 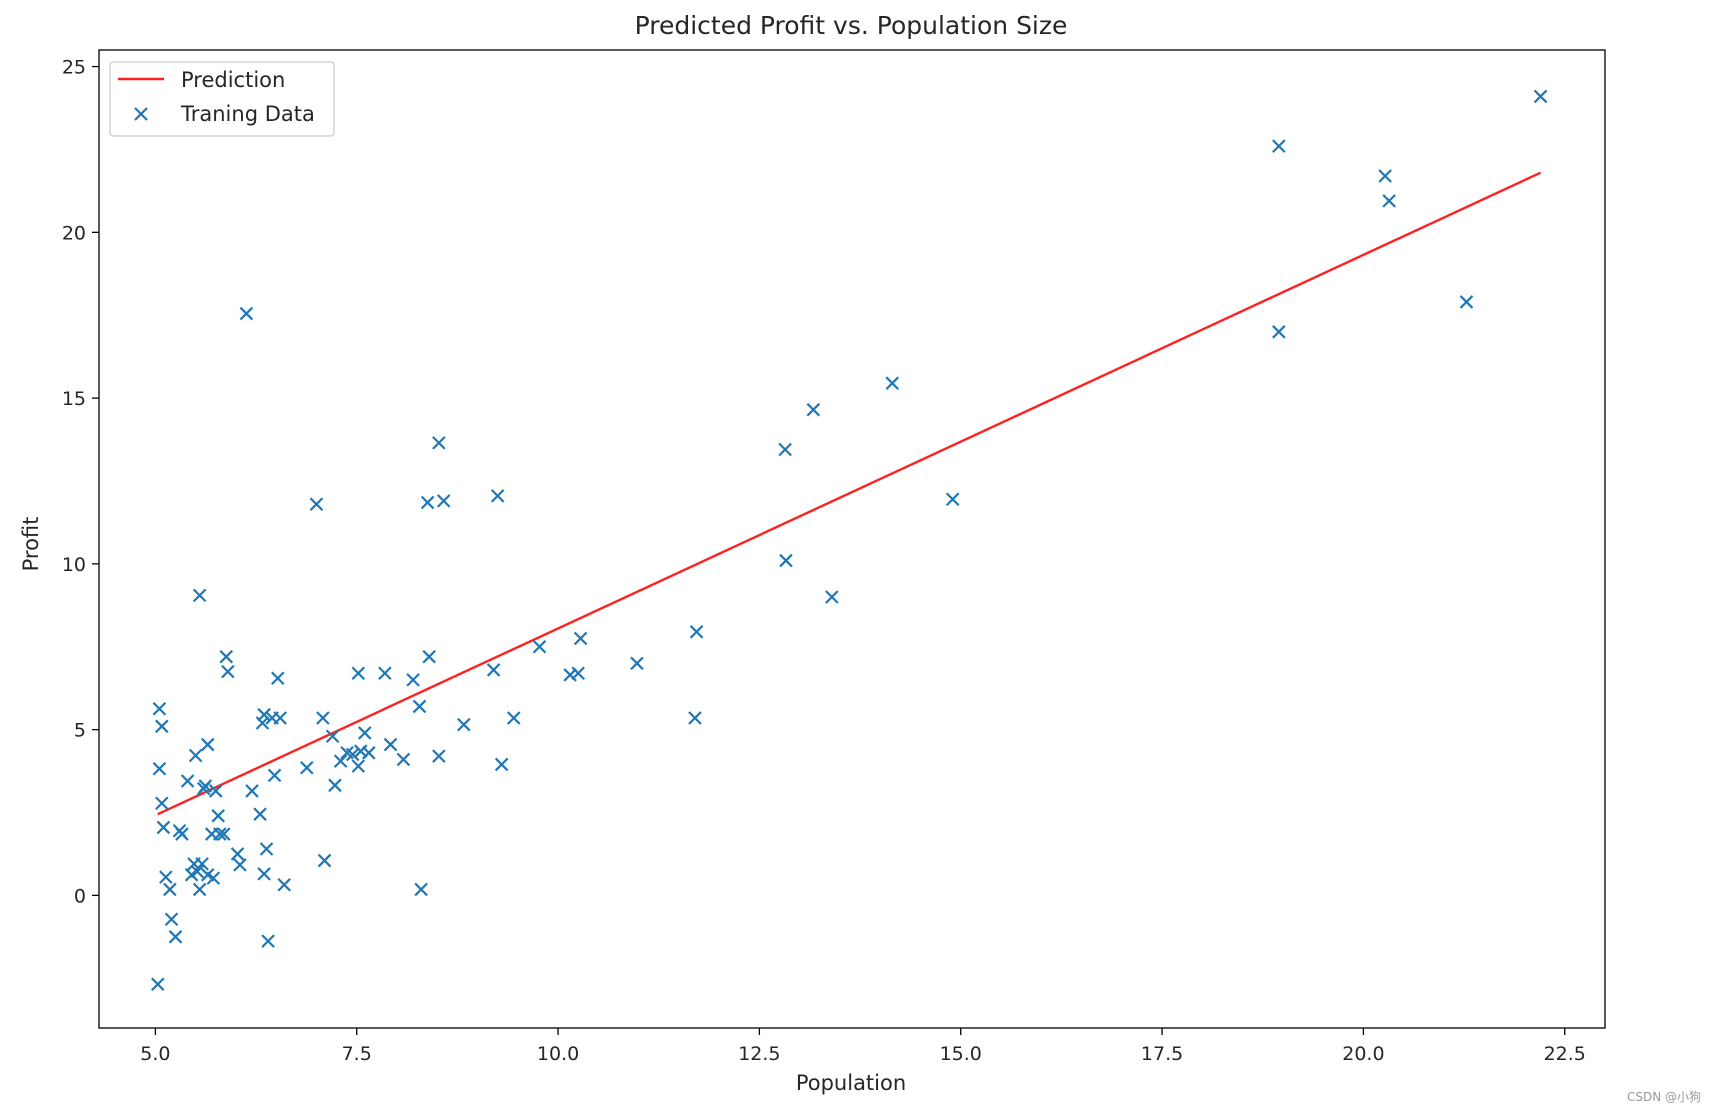 What do you see at coordinates (74, 233) in the screenshot?
I see `y-tick-label: 20` at bounding box center [74, 233].